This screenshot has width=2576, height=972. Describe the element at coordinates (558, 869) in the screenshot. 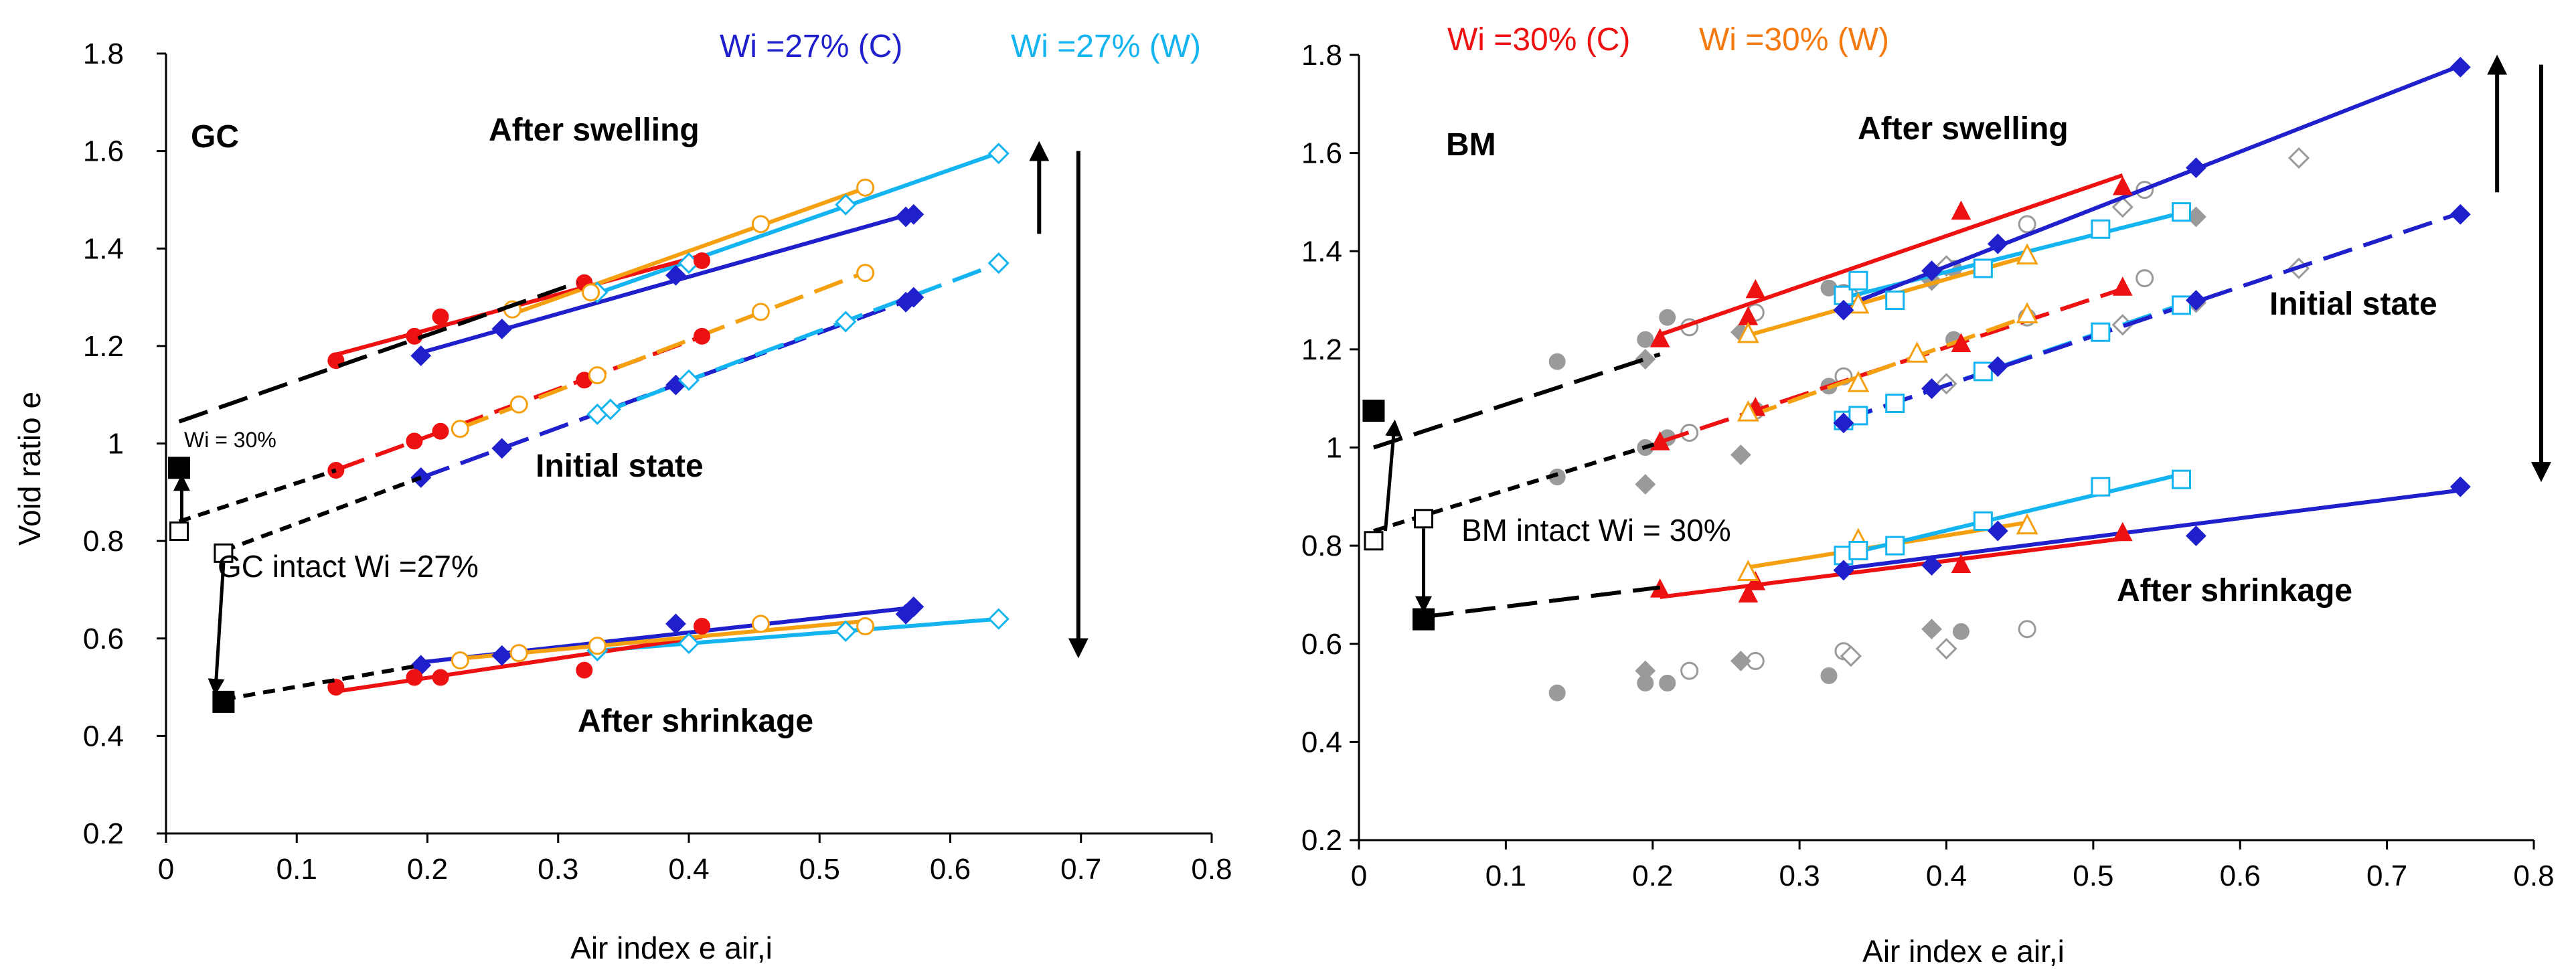

I see `x-tick-label: 0.3` at that location.